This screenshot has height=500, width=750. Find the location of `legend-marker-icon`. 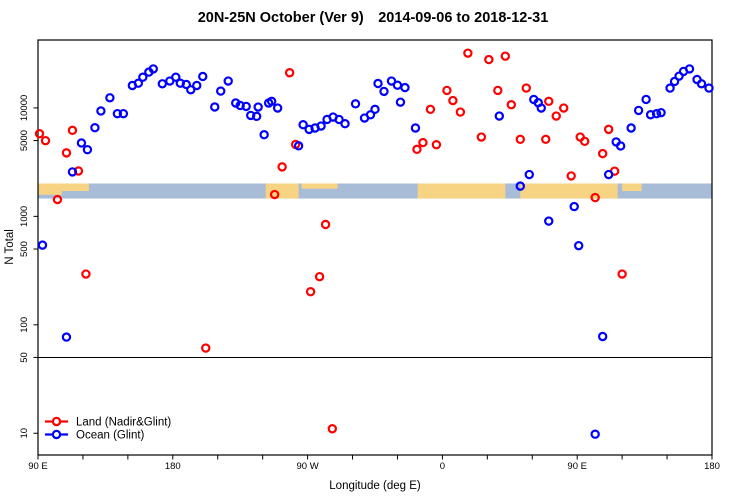

legend-marker-icon is located at coordinates (56, 434).